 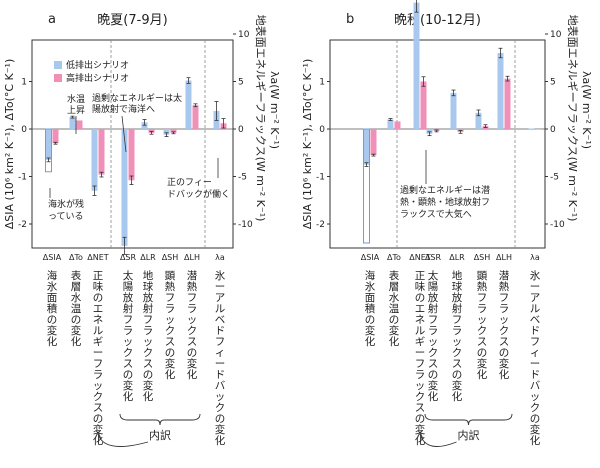 I want to click on category-label-char: バ, so click(x=220, y=386).